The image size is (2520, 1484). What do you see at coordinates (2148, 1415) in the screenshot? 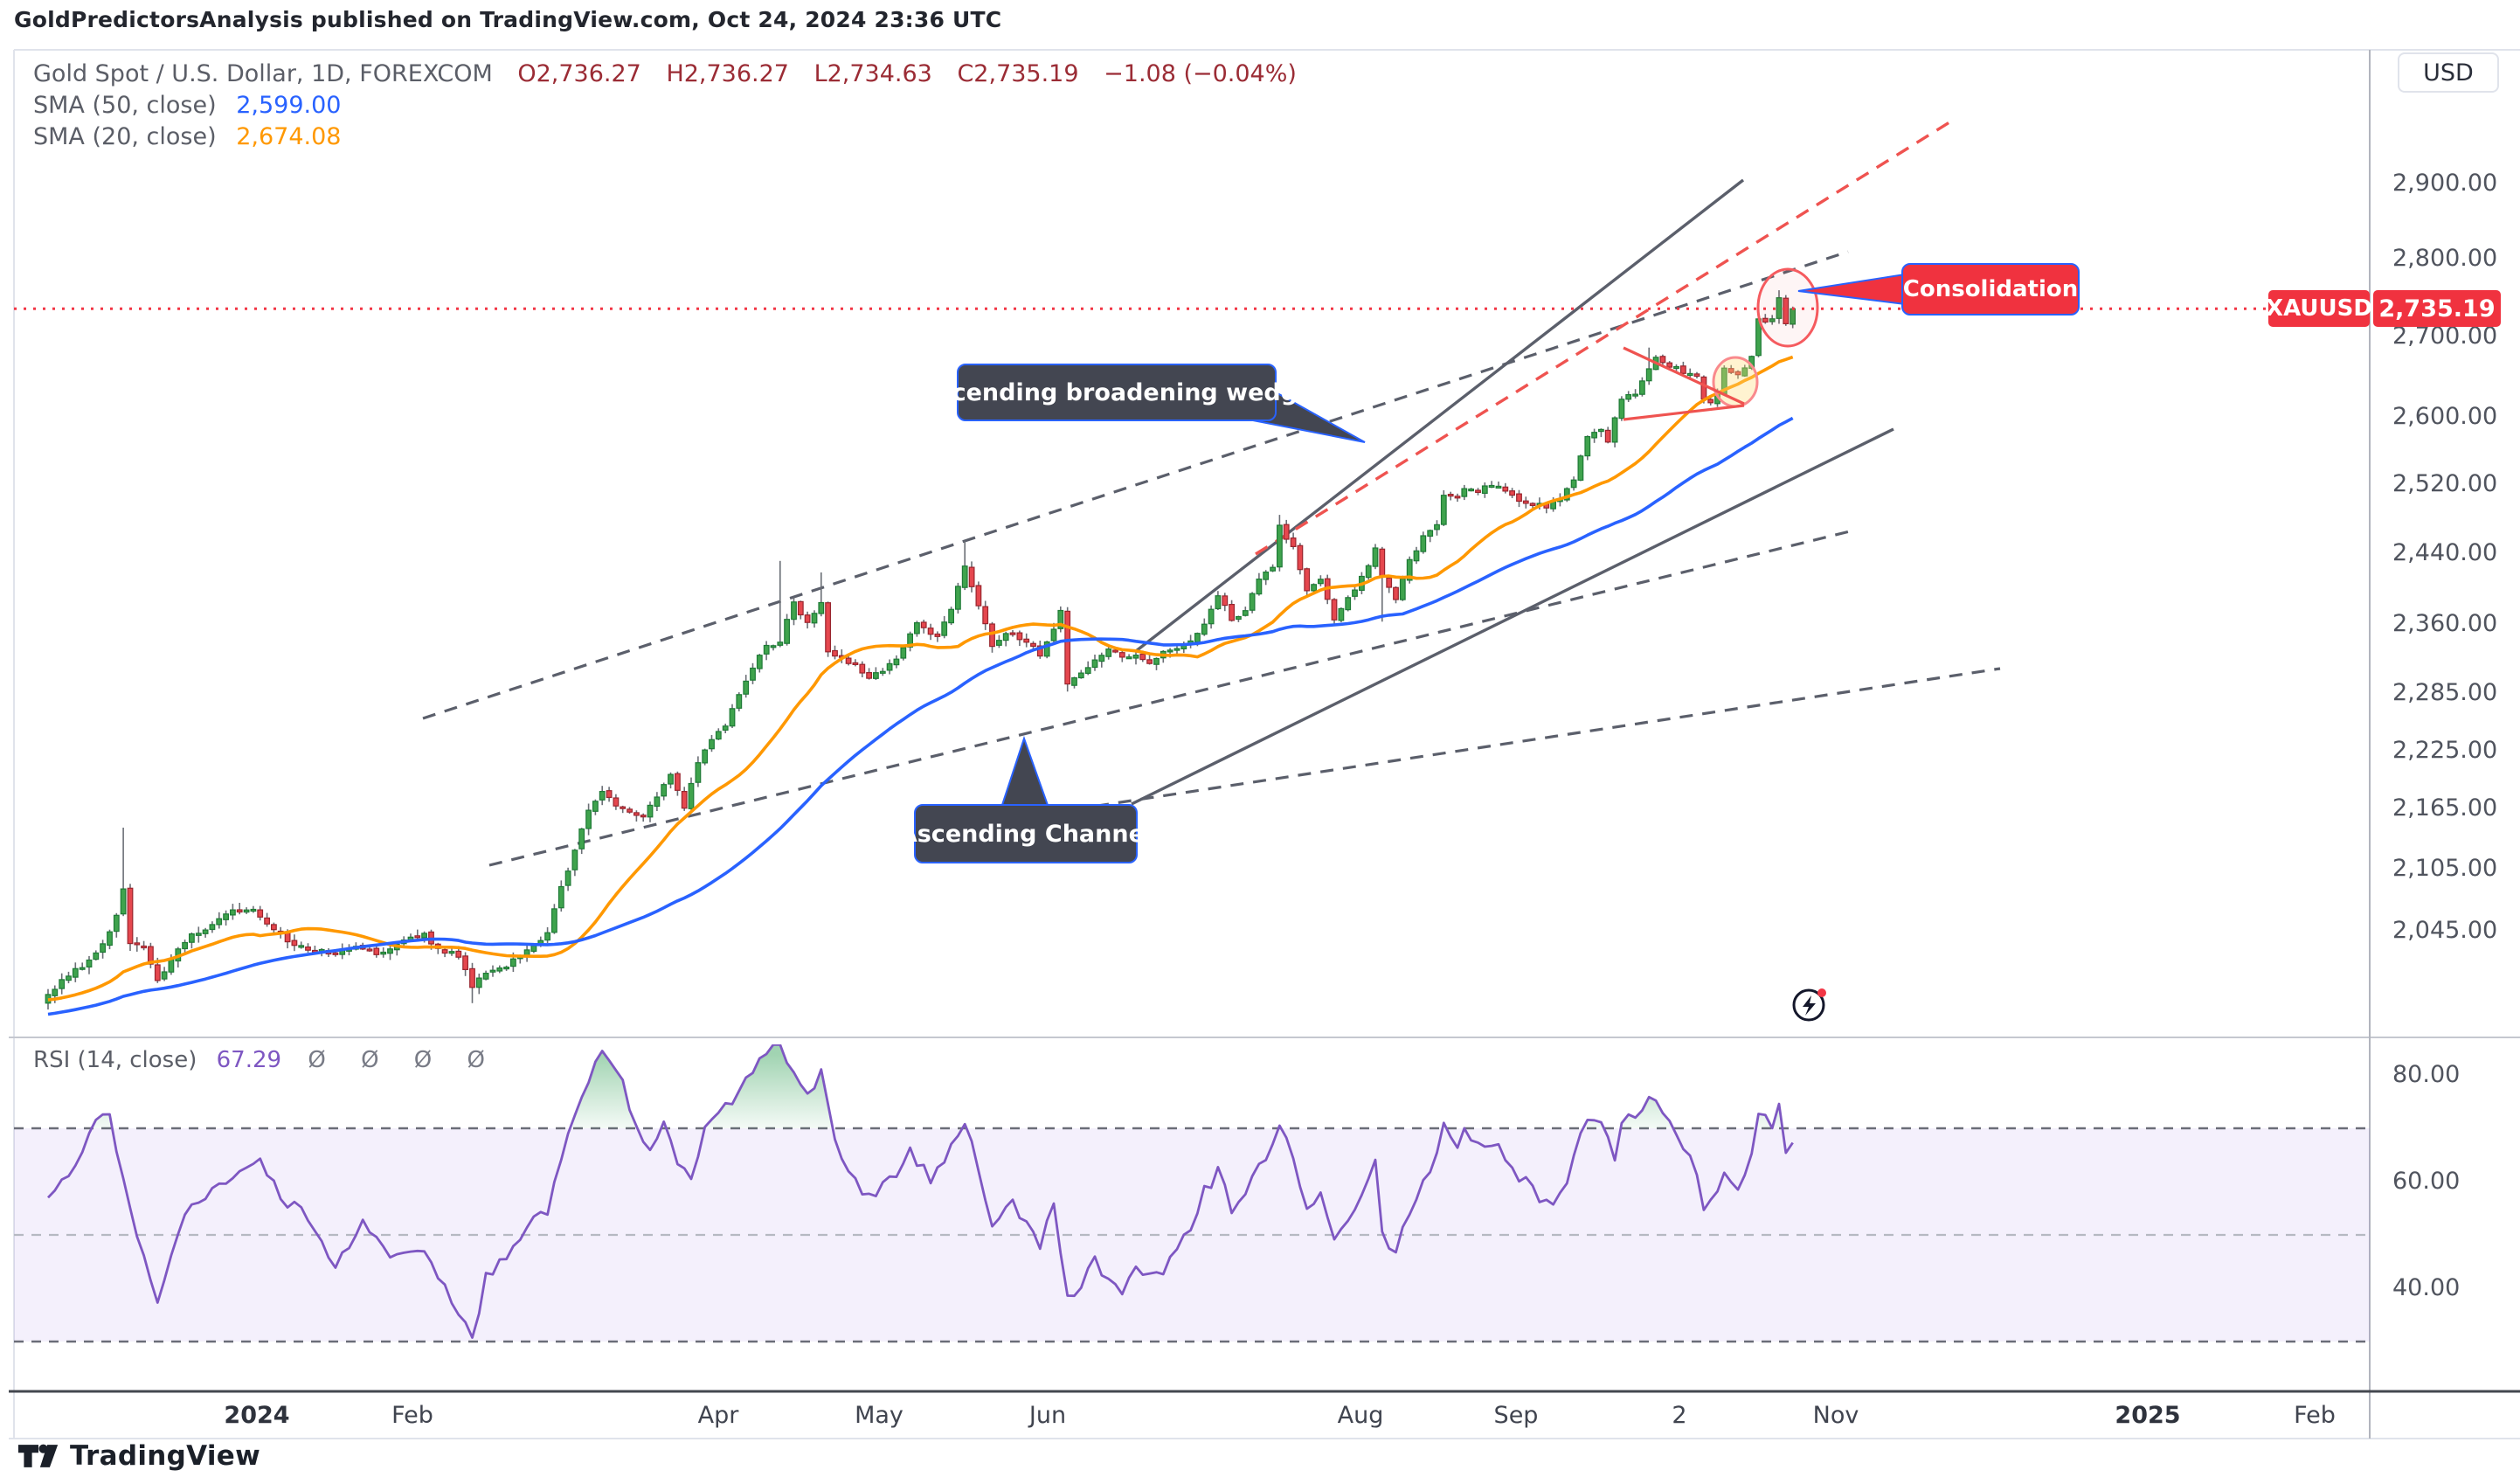
I see `time-tick-label: 2025` at bounding box center [2148, 1415].